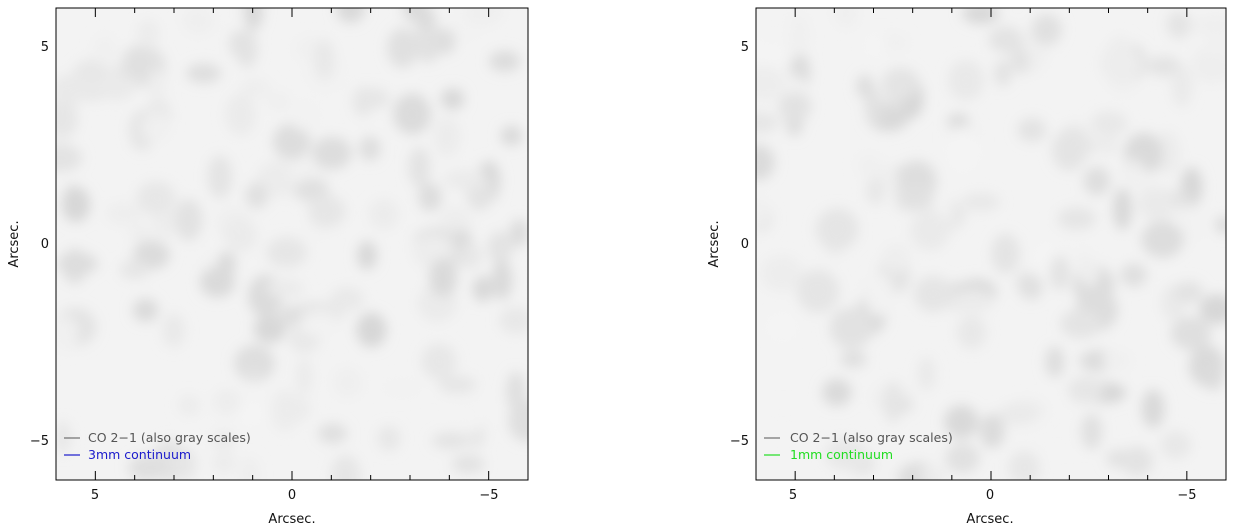  What do you see at coordinates (990, 495) in the screenshot?
I see `panel-right-xtick-0: 0` at bounding box center [990, 495].